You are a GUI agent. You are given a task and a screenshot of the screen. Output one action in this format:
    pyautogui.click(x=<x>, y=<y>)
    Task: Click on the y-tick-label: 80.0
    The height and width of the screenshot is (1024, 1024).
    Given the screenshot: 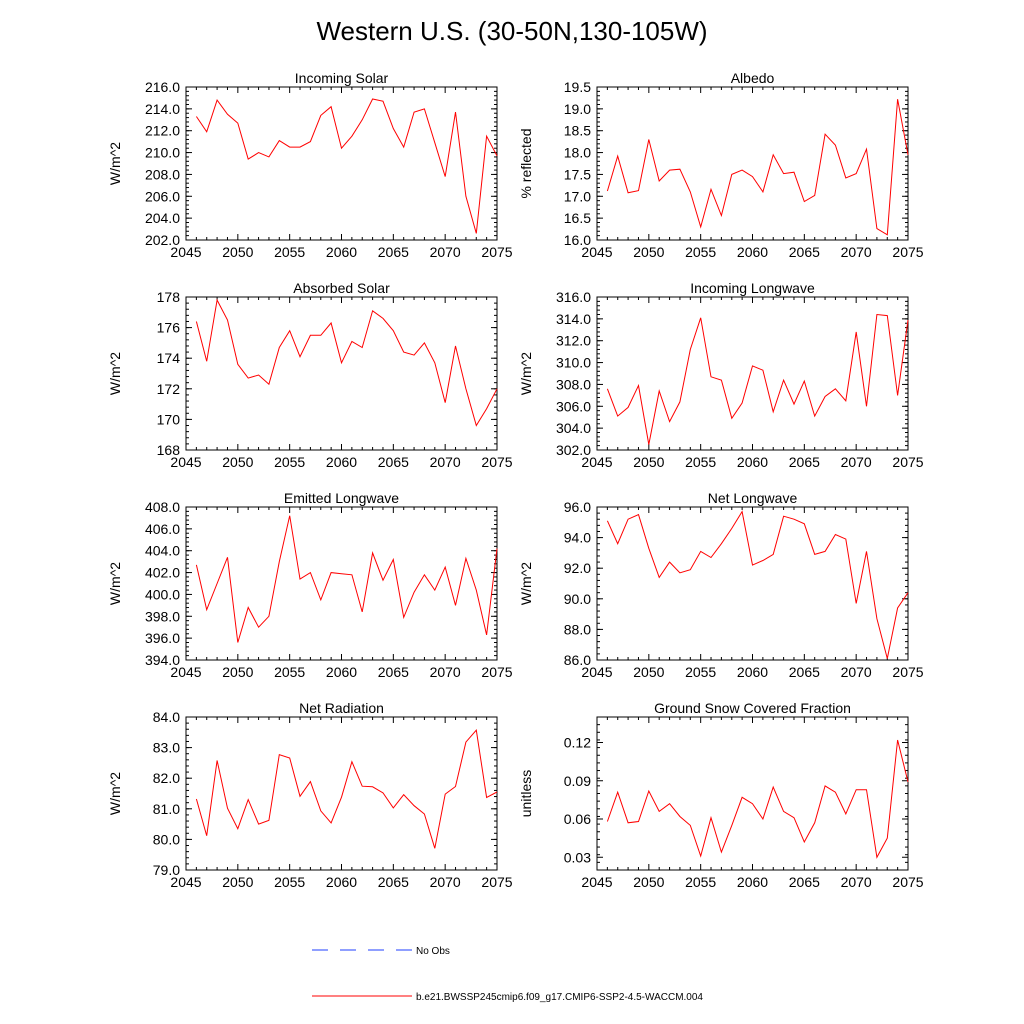 What is the action you would take?
    pyautogui.click(x=166, y=839)
    